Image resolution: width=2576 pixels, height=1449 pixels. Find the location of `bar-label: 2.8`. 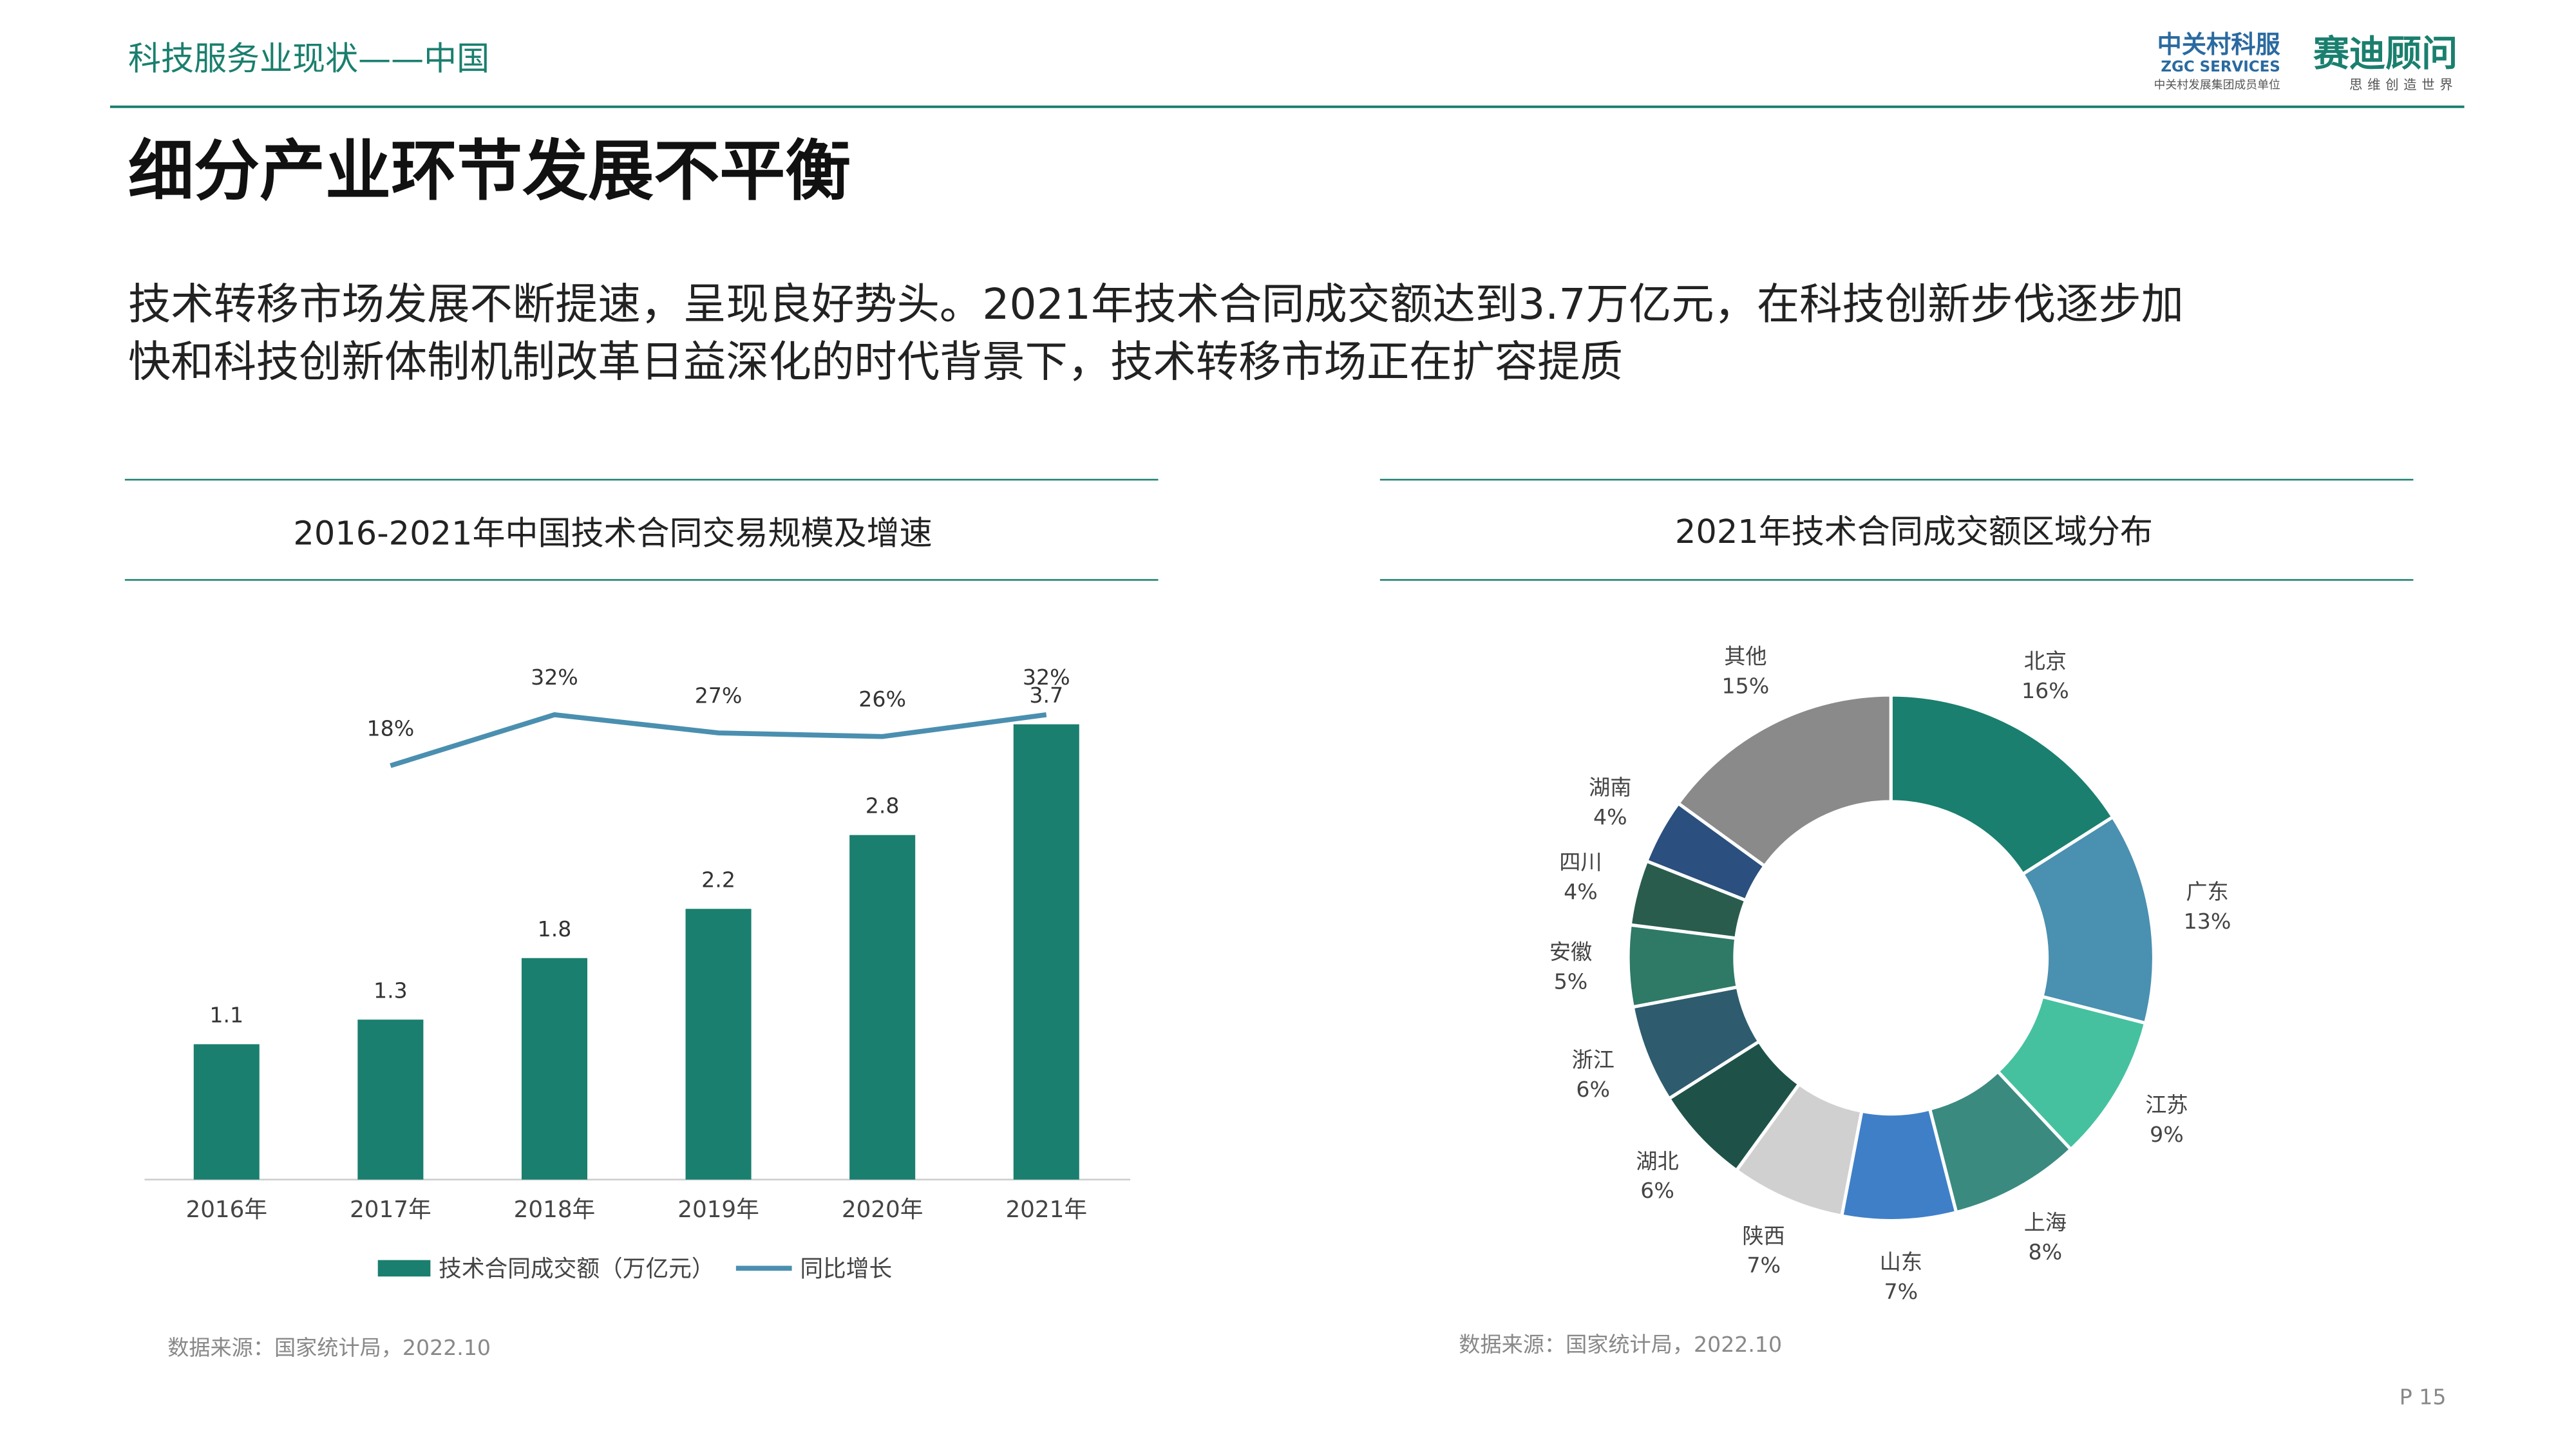

bar-label: 2.8 is located at coordinates (883, 806).